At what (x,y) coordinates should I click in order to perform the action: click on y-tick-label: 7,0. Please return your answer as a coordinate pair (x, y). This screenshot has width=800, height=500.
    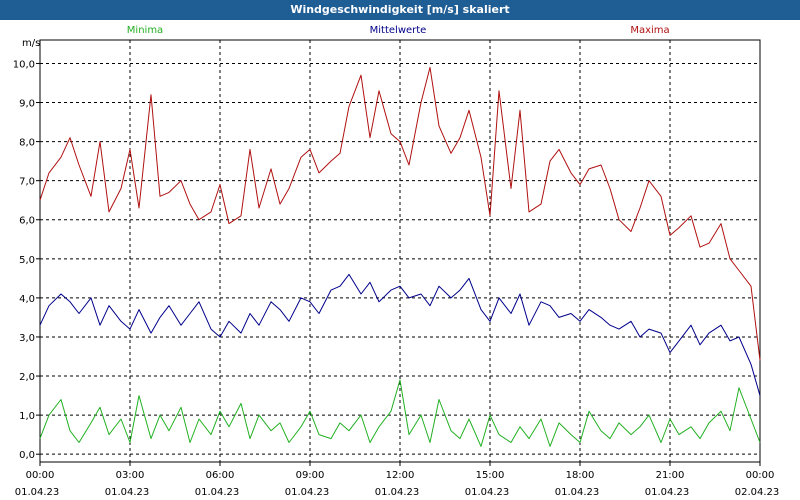
    Looking at the image, I should click on (27, 182).